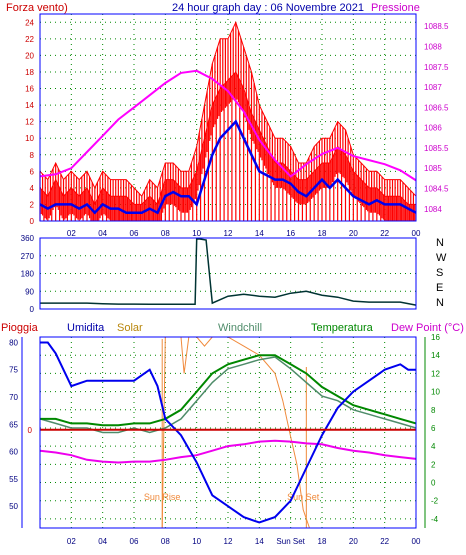  Describe the element at coordinates (162, 497) in the screenshot. I see `sunrise-annotation: Sun Rise` at that location.